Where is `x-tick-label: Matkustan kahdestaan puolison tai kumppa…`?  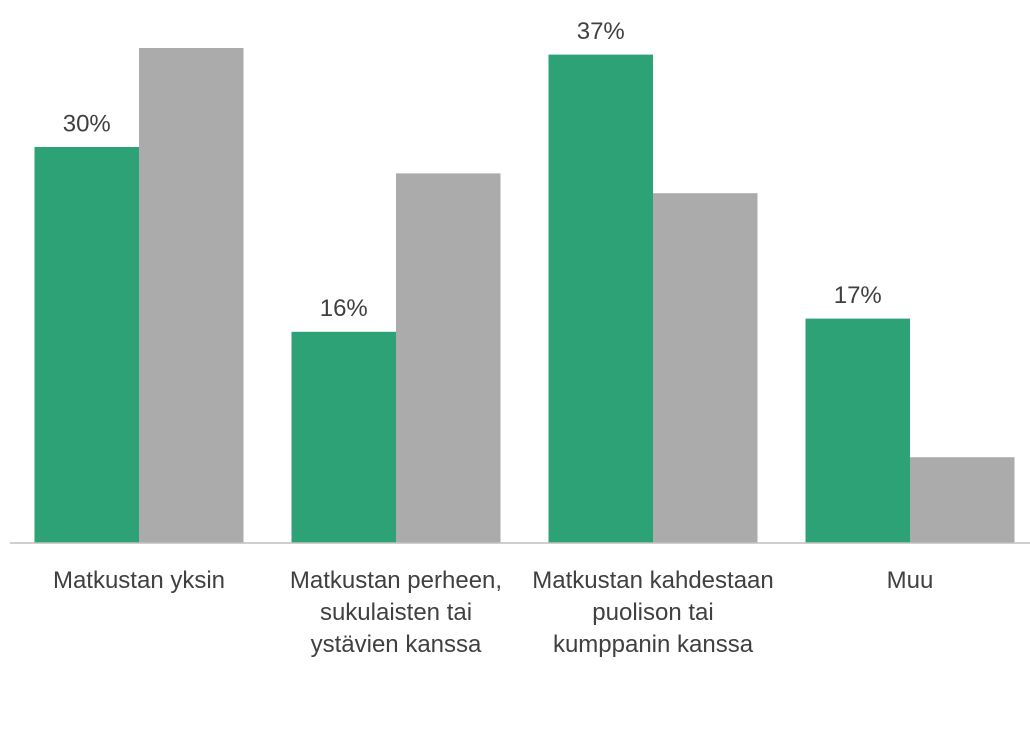
x-tick-label: Matkustan kahdestaan puolison tai kumppa… is located at coordinates (653, 612).